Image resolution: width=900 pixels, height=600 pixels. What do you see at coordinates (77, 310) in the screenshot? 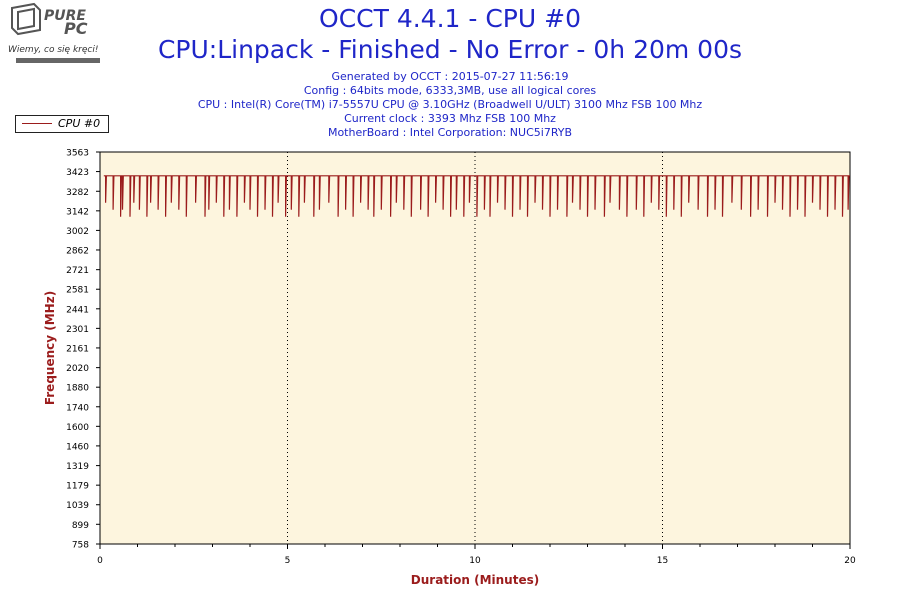
I see `y-tick-label: 2441` at bounding box center [77, 310].